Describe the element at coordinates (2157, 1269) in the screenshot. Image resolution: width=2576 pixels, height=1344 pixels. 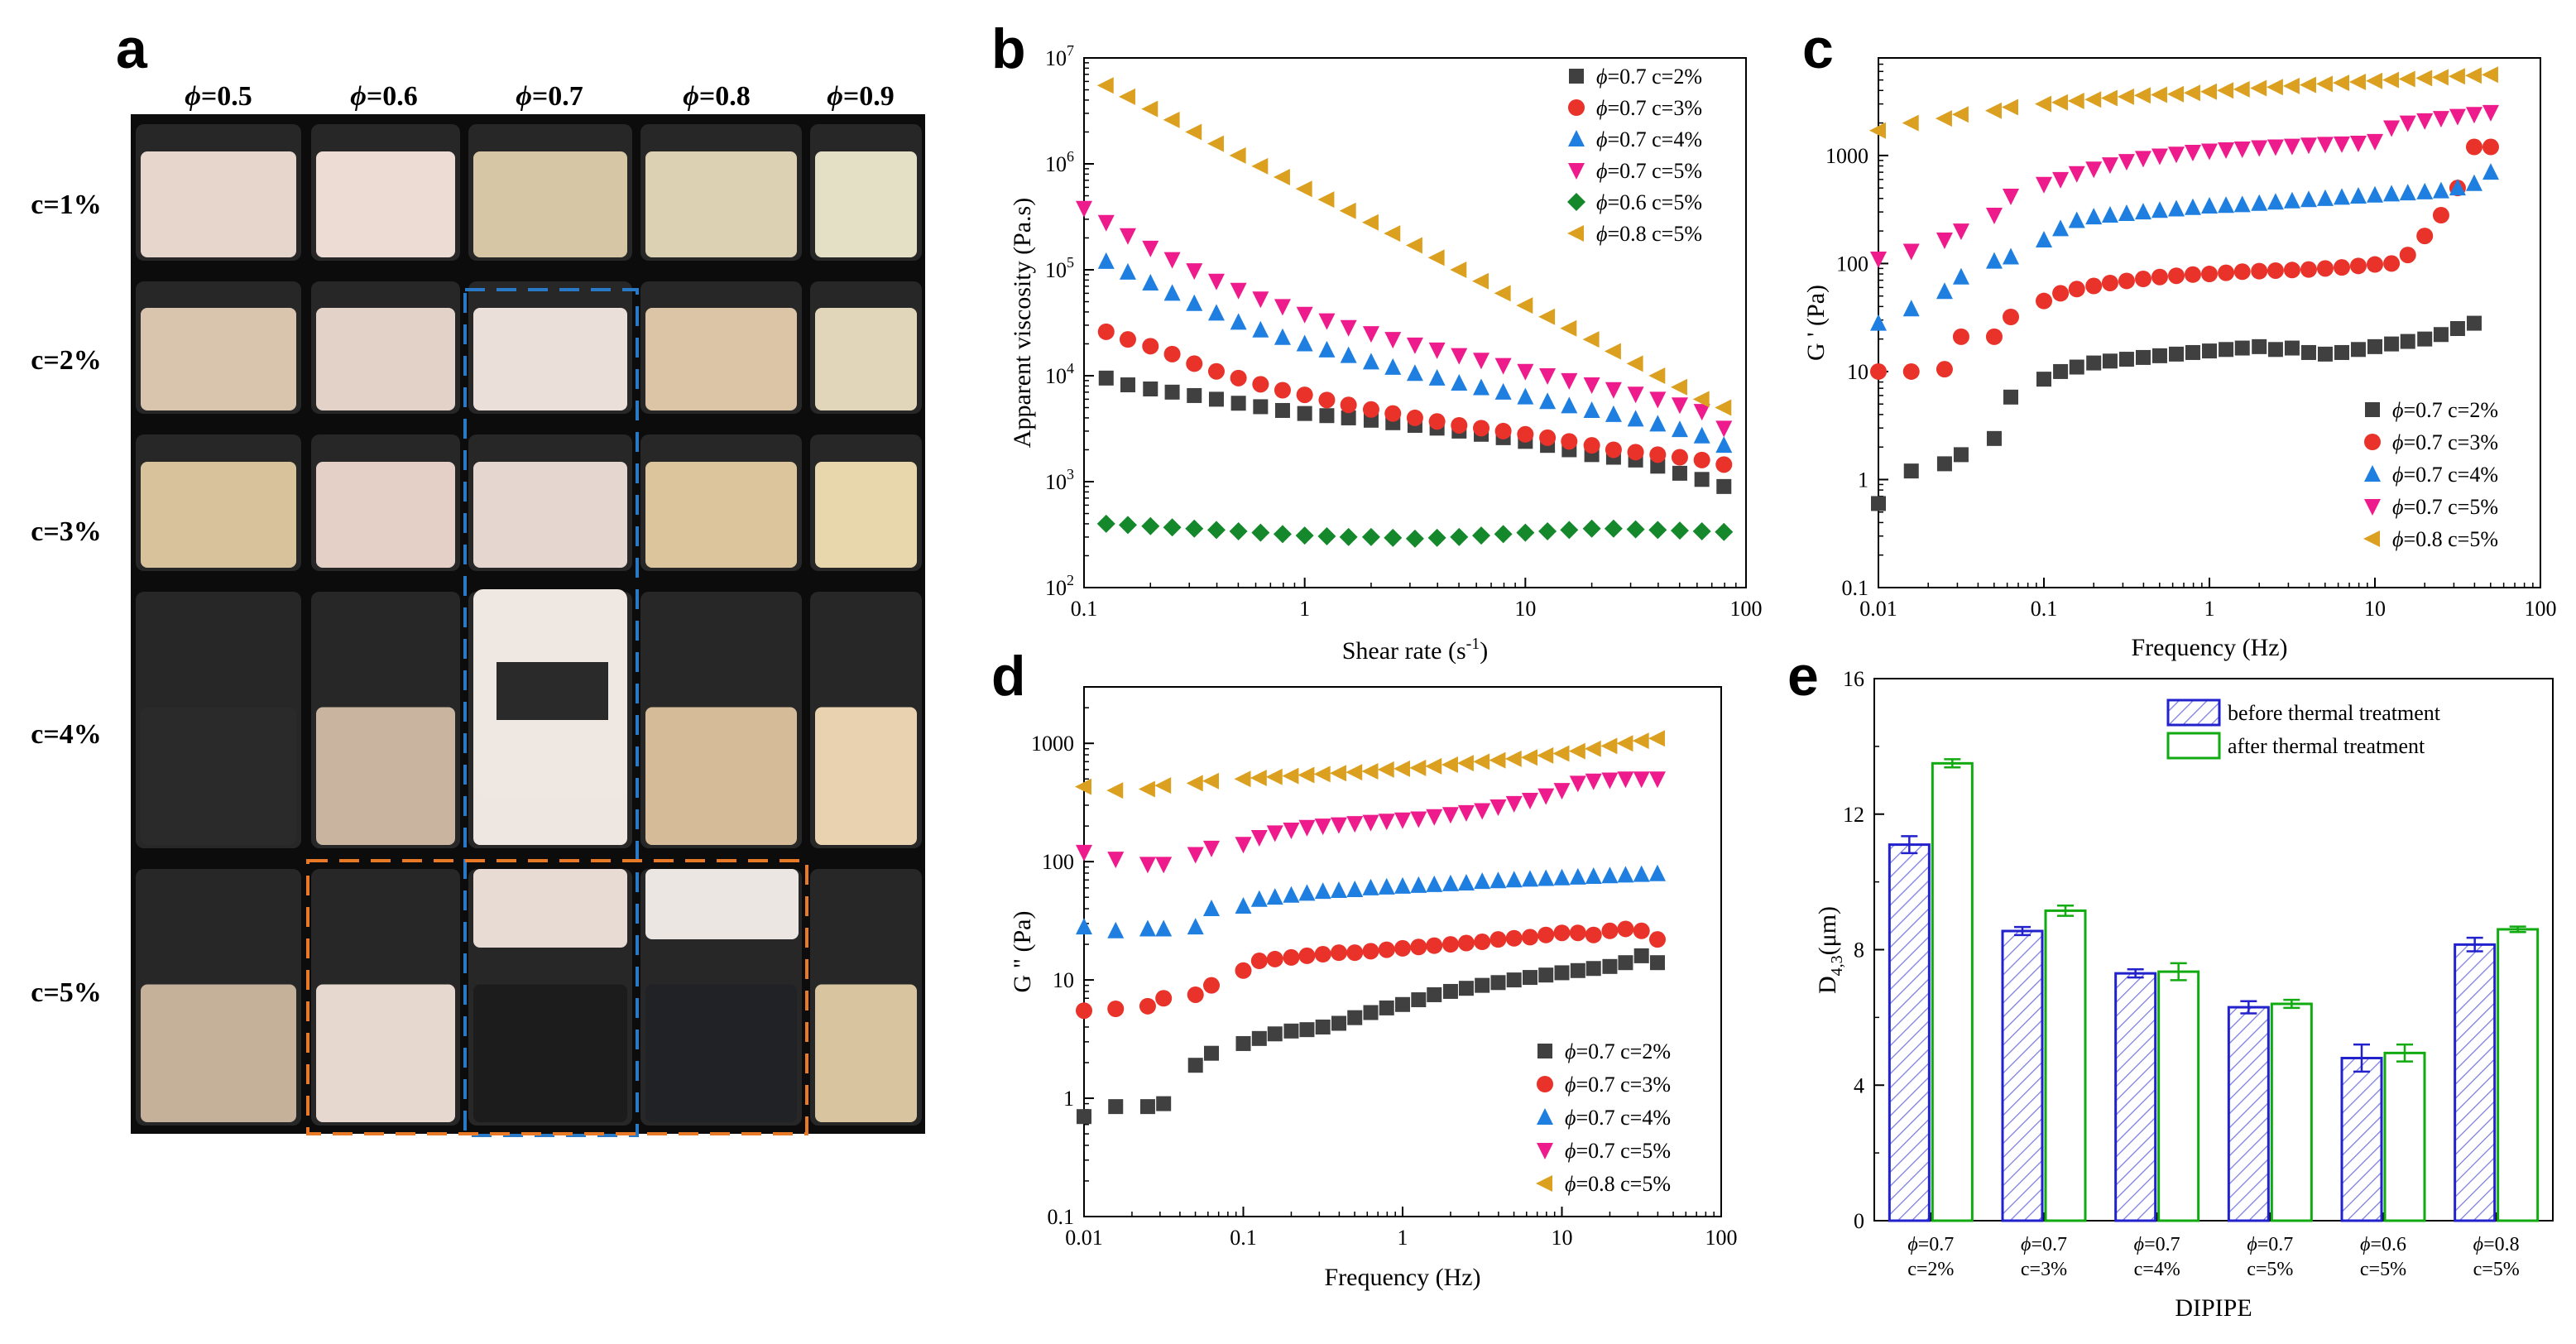
I see `x-category-label: c=4%` at that location.